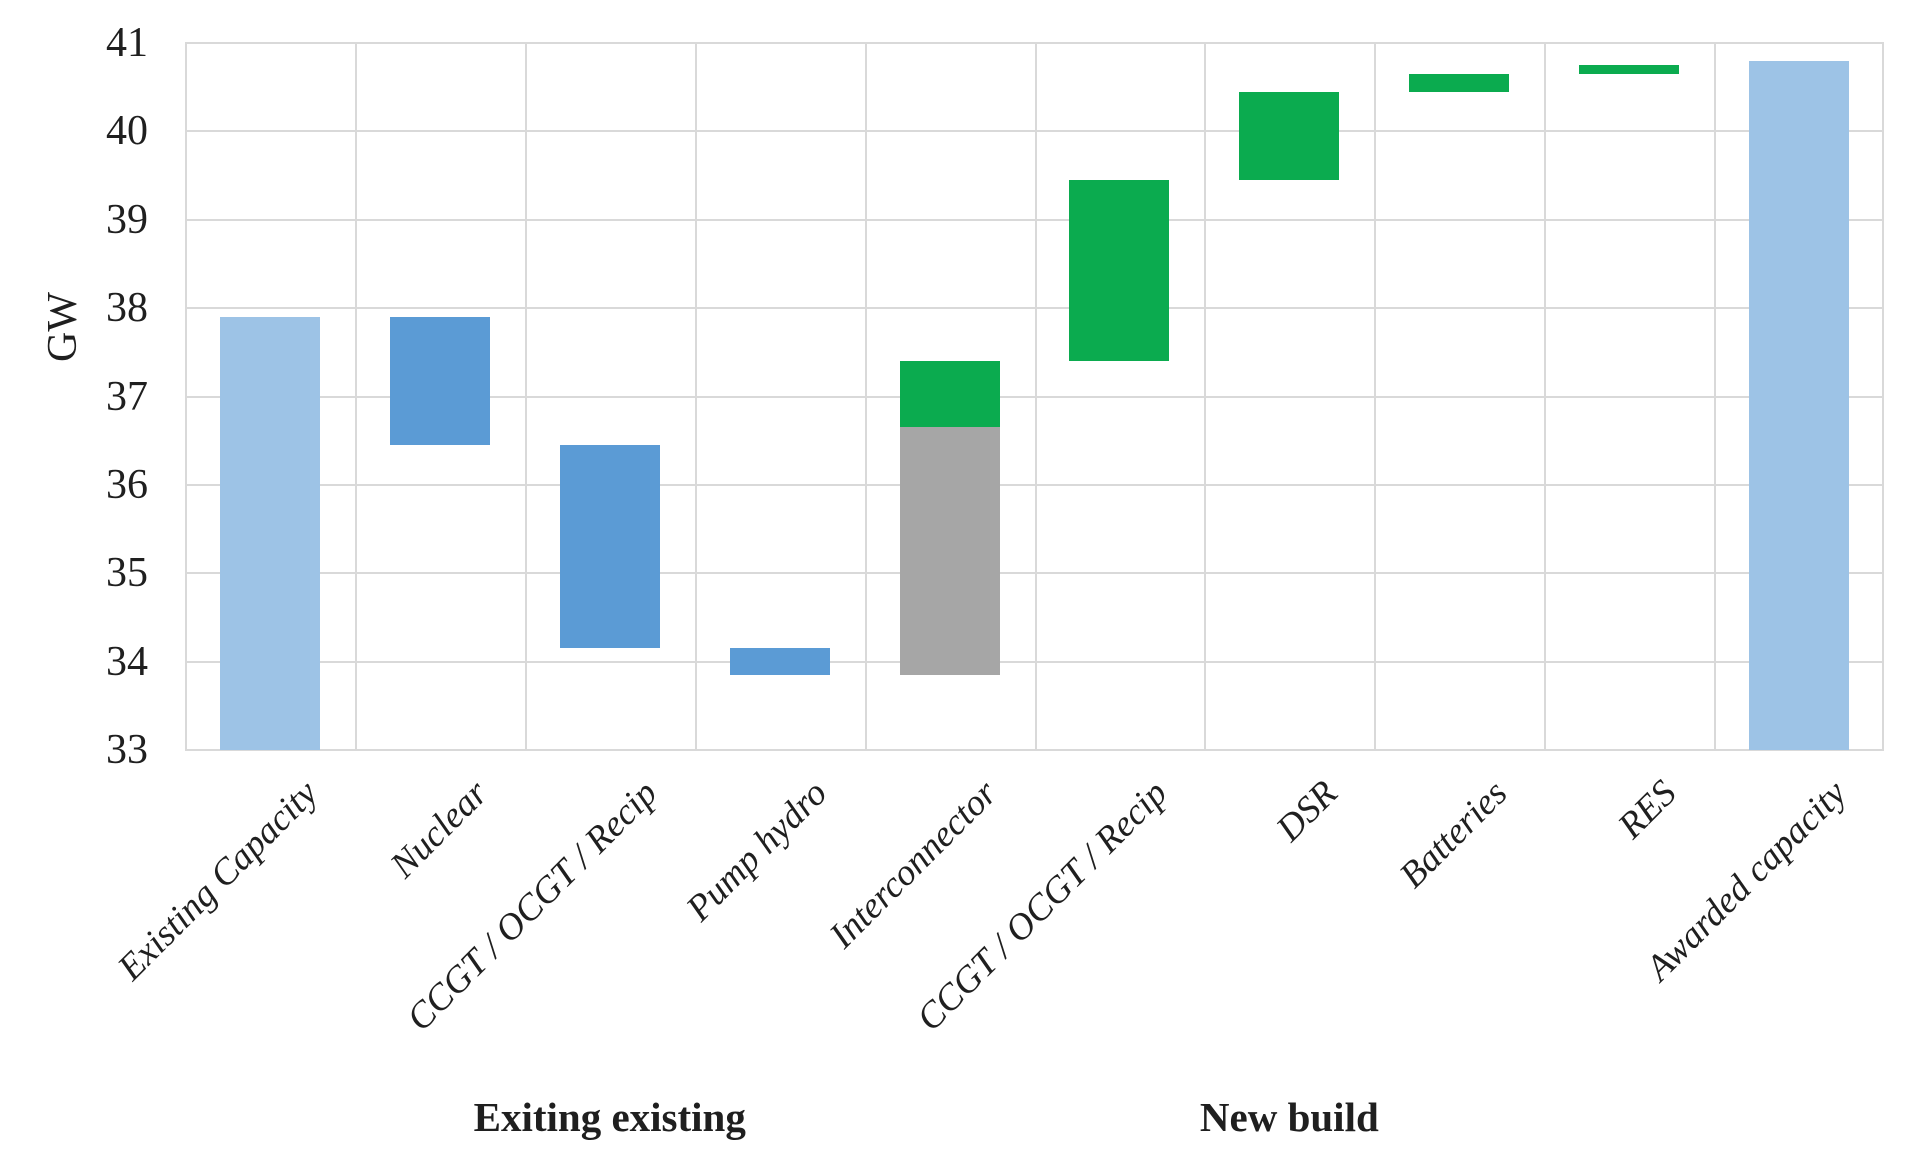  Describe the element at coordinates (127, 750) in the screenshot. I see `y-tick-label: 33` at that location.